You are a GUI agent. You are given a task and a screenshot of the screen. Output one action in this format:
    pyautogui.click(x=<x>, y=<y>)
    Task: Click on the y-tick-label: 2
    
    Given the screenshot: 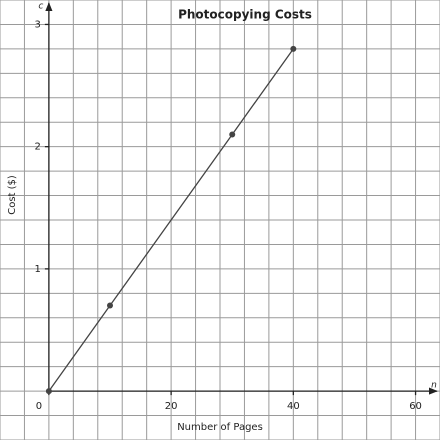 What is the action you would take?
    pyautogui.click(x=38, y=147)
    